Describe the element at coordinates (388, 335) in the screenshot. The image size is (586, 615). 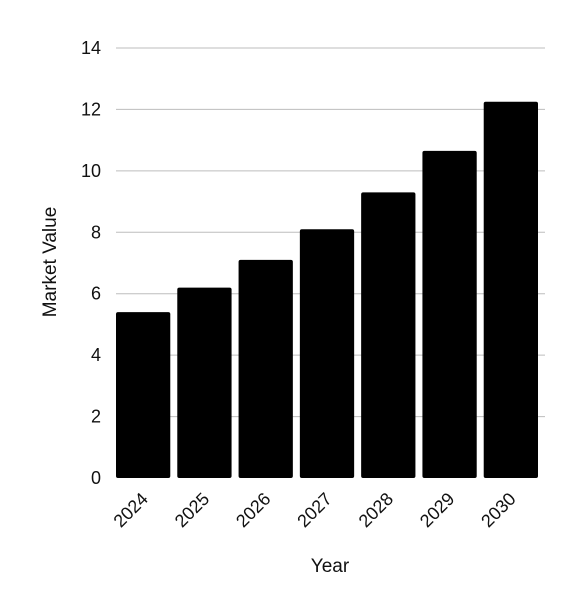
I see `bar-2028` at that location.